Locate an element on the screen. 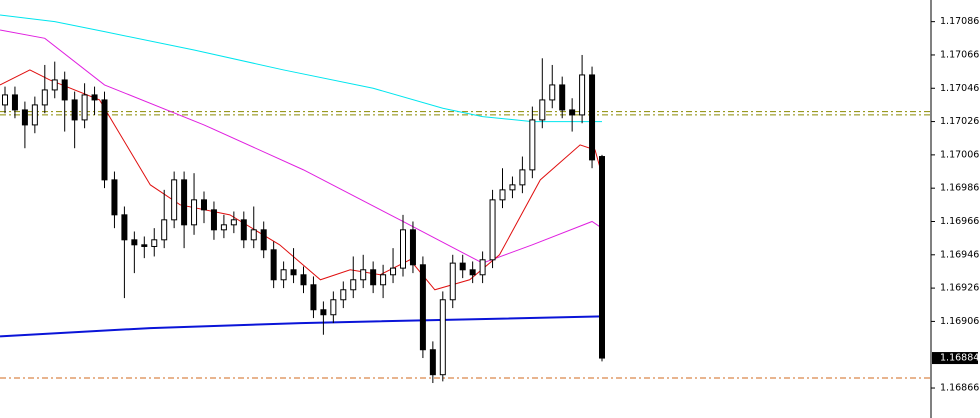 This screenshot has width=980, height=418. y-tick-label: 1.17046 is located at coordinates (959, 88).